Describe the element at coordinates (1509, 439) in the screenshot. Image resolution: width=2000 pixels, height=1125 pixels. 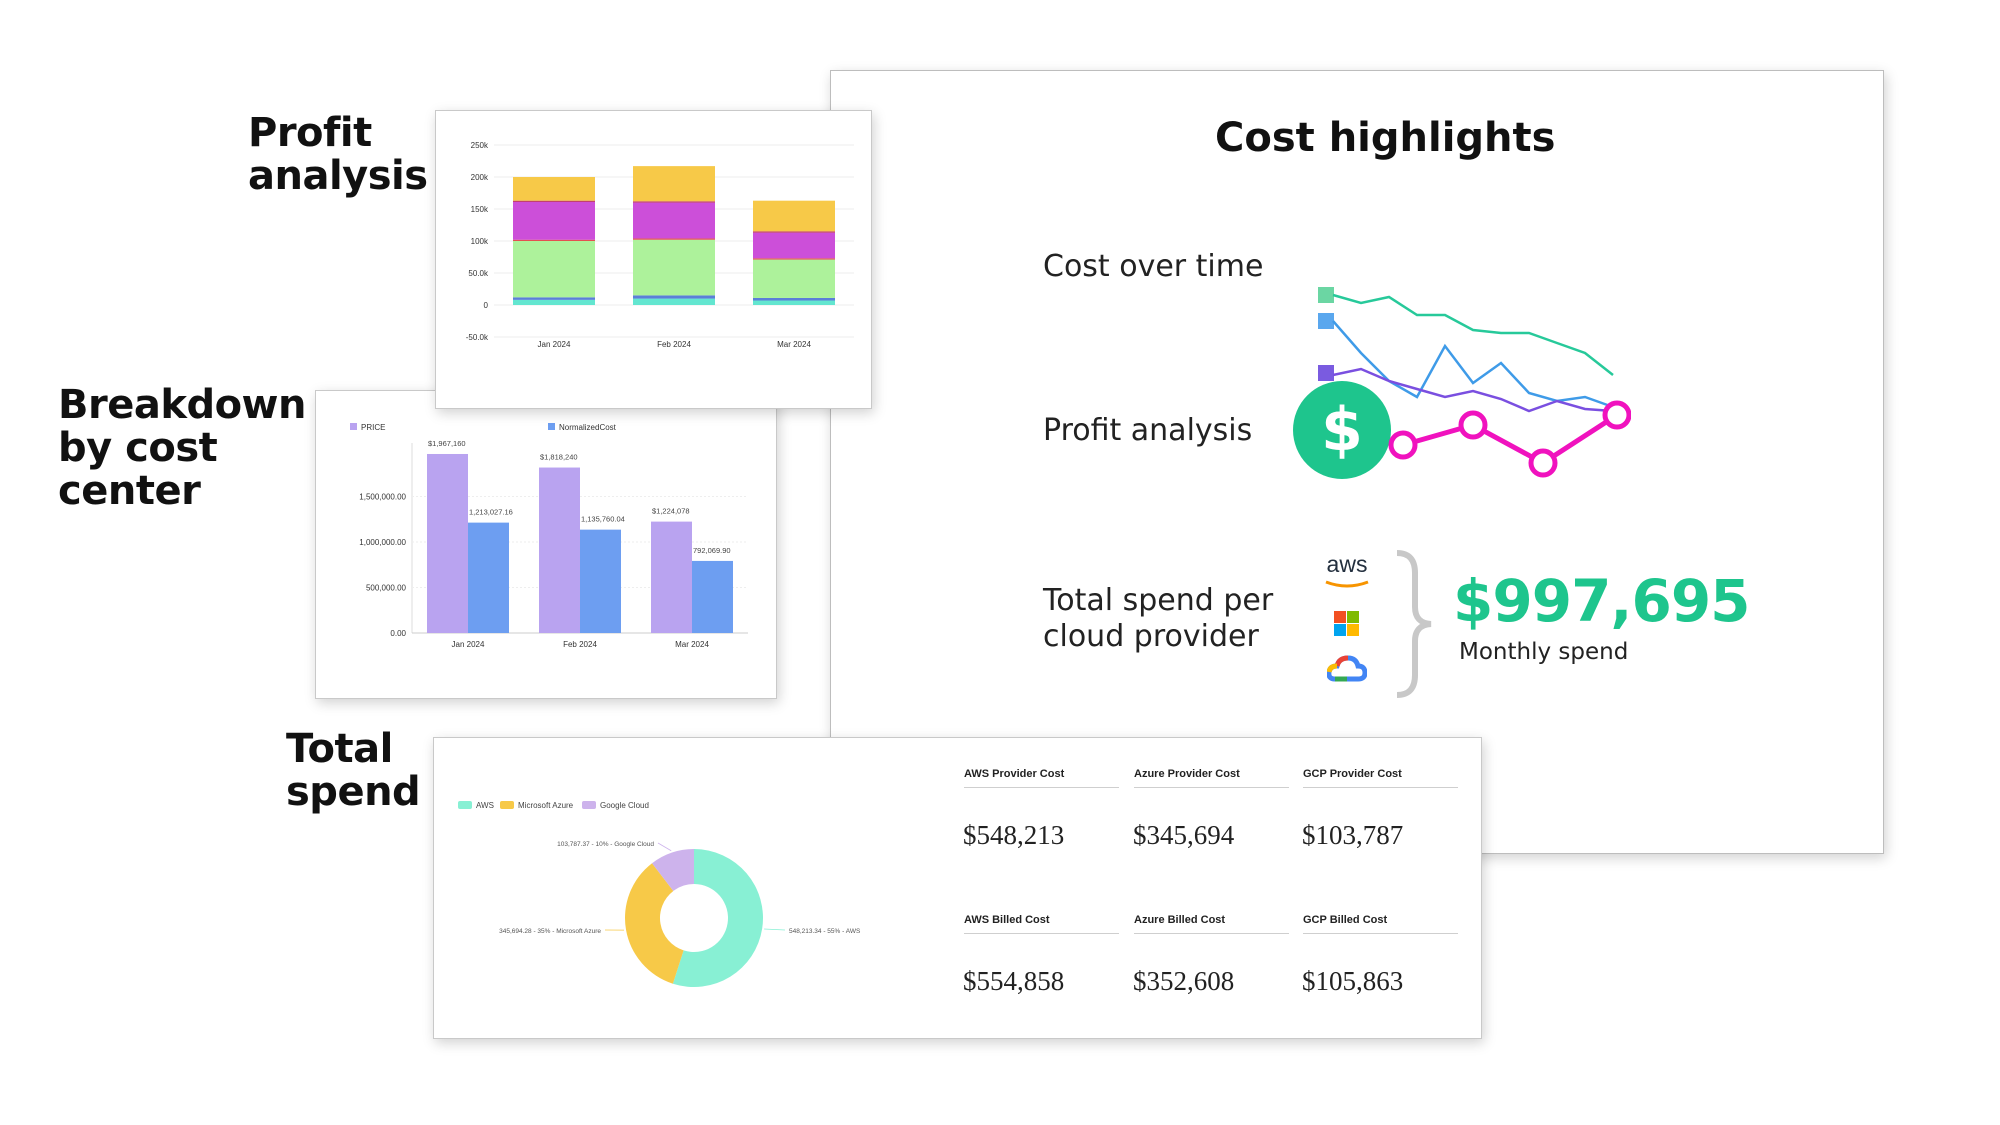
I see `profit-sparkline` at that location.